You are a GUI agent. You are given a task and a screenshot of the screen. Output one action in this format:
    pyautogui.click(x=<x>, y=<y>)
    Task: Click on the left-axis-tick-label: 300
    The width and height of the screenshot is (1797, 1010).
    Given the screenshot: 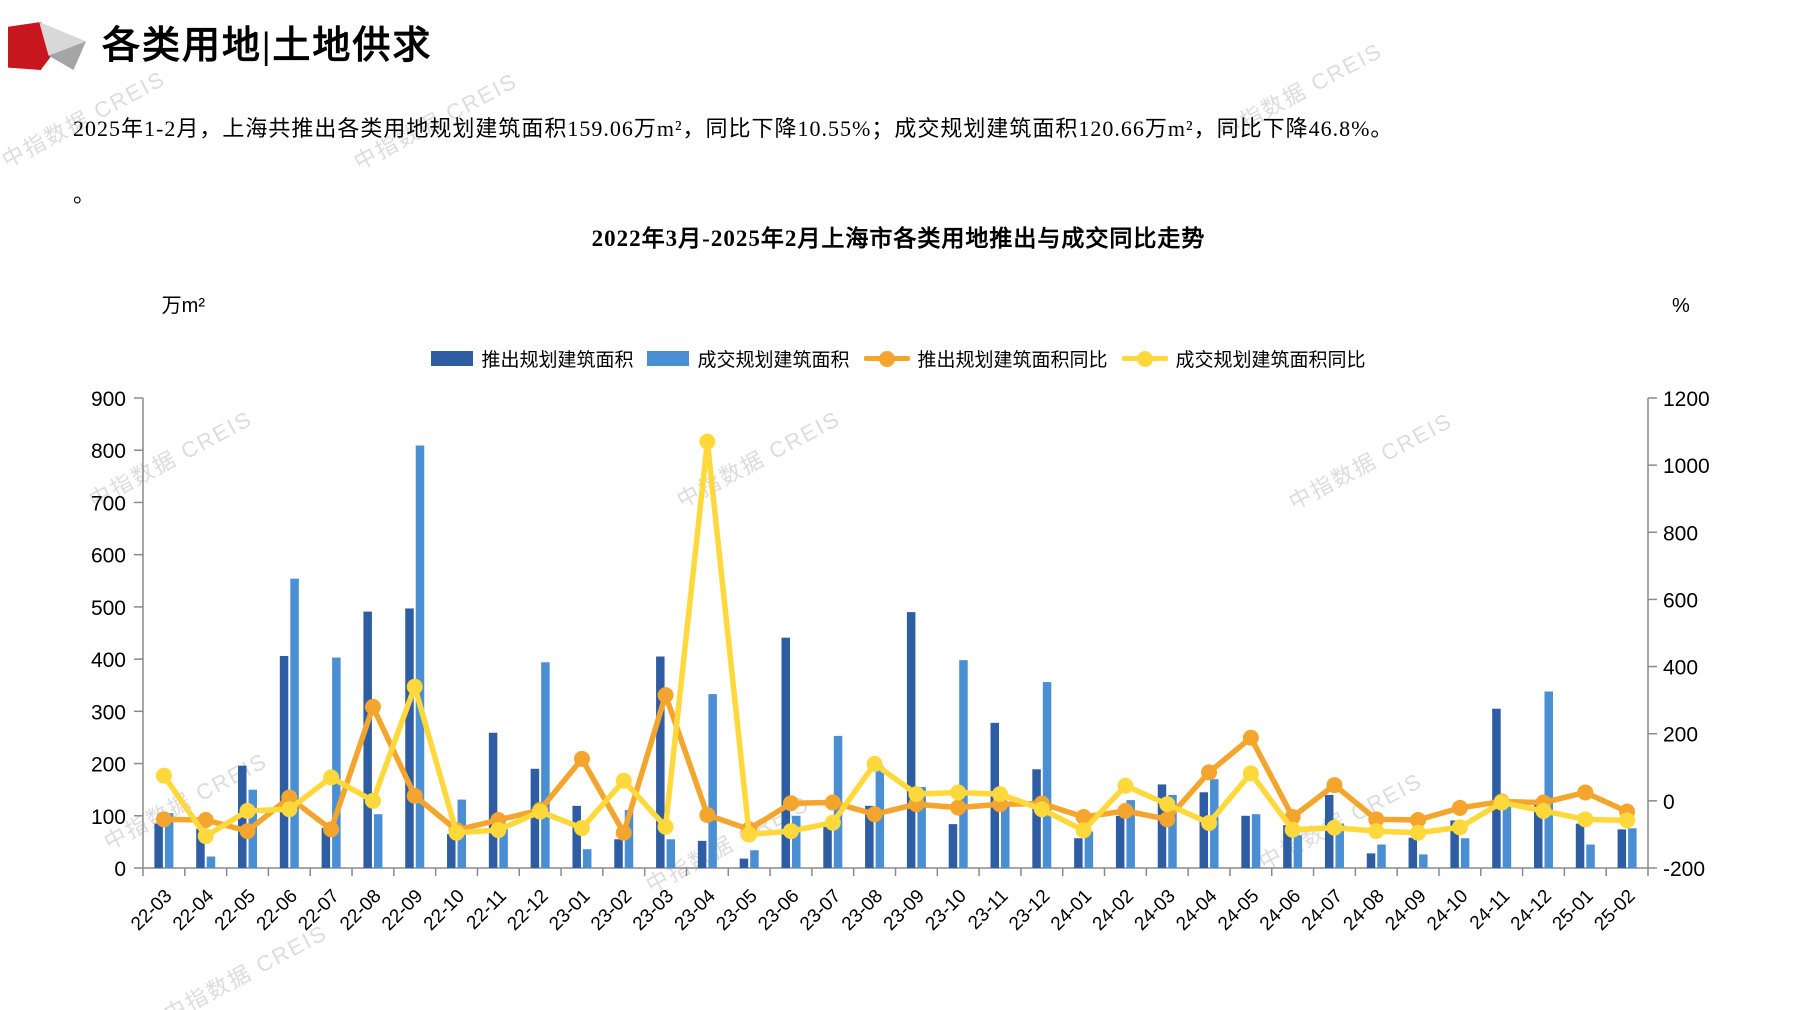 What is the action you would take?
    pyautogui.click(x=108, y=712)
    